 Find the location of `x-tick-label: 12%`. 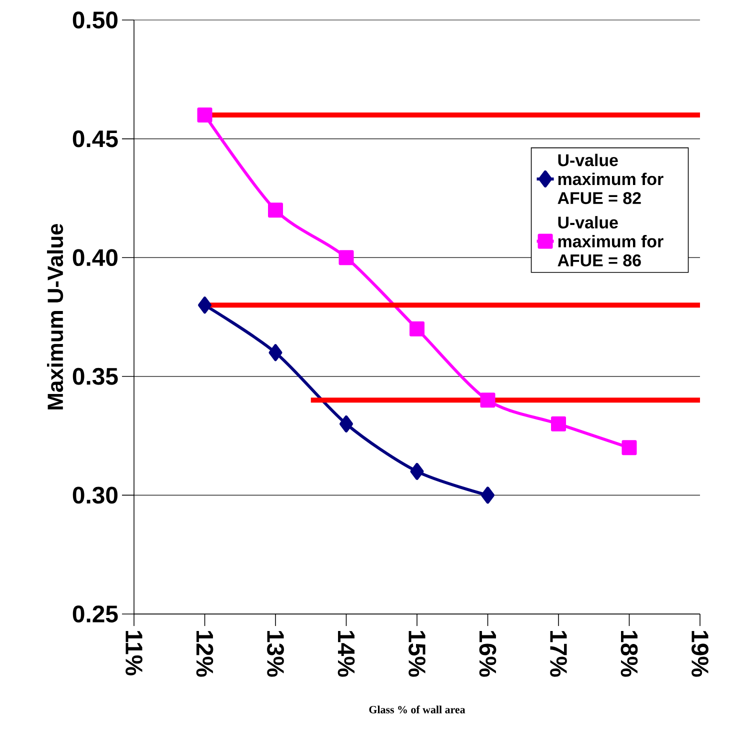

x-tick-label: 12% is located at coordinates (205, 654).